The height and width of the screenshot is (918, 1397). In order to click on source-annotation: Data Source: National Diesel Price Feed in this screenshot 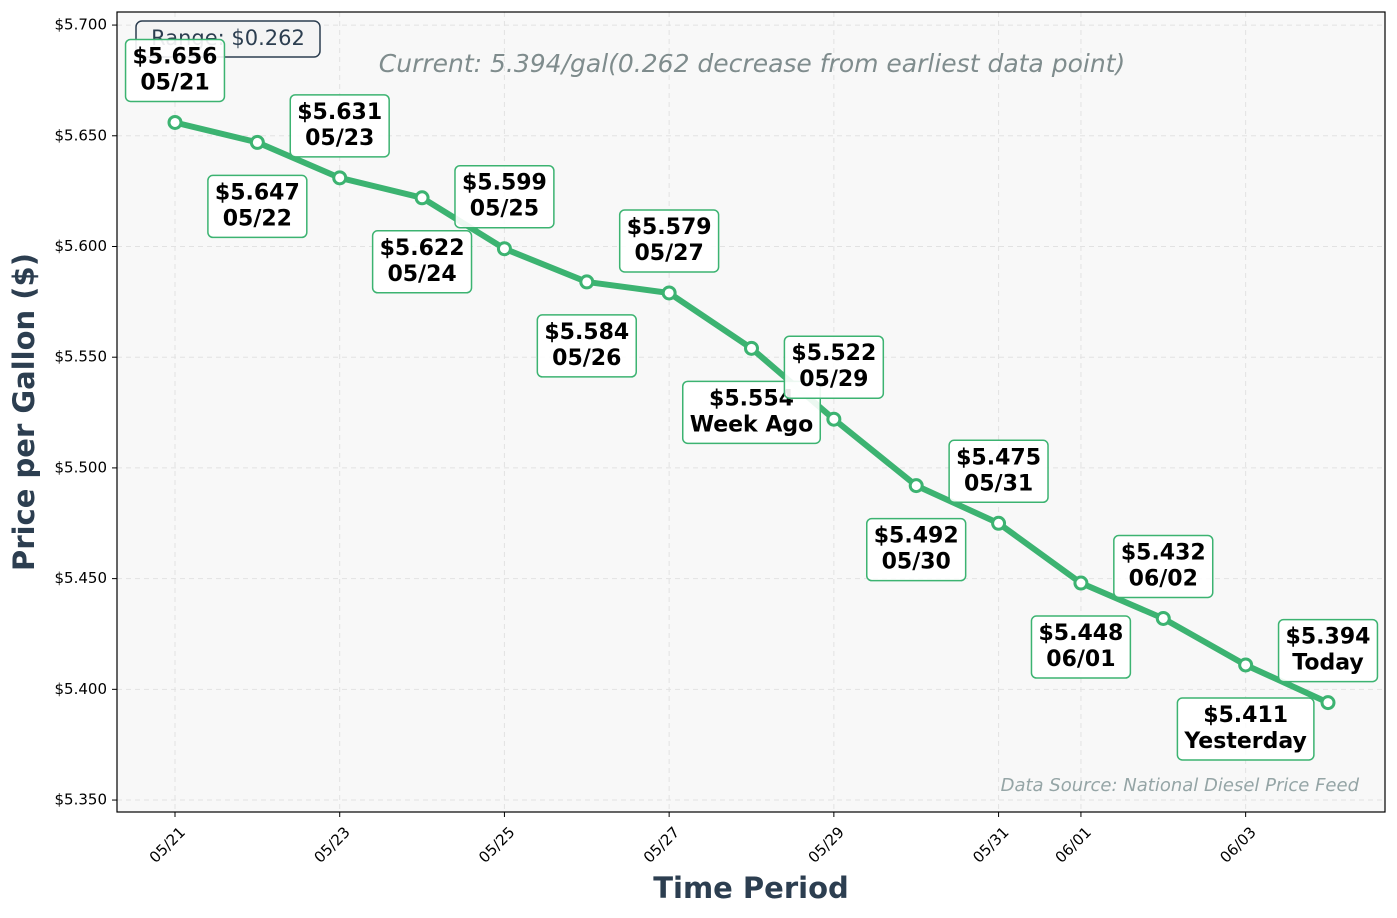, I will do `click(1180, 785)`.